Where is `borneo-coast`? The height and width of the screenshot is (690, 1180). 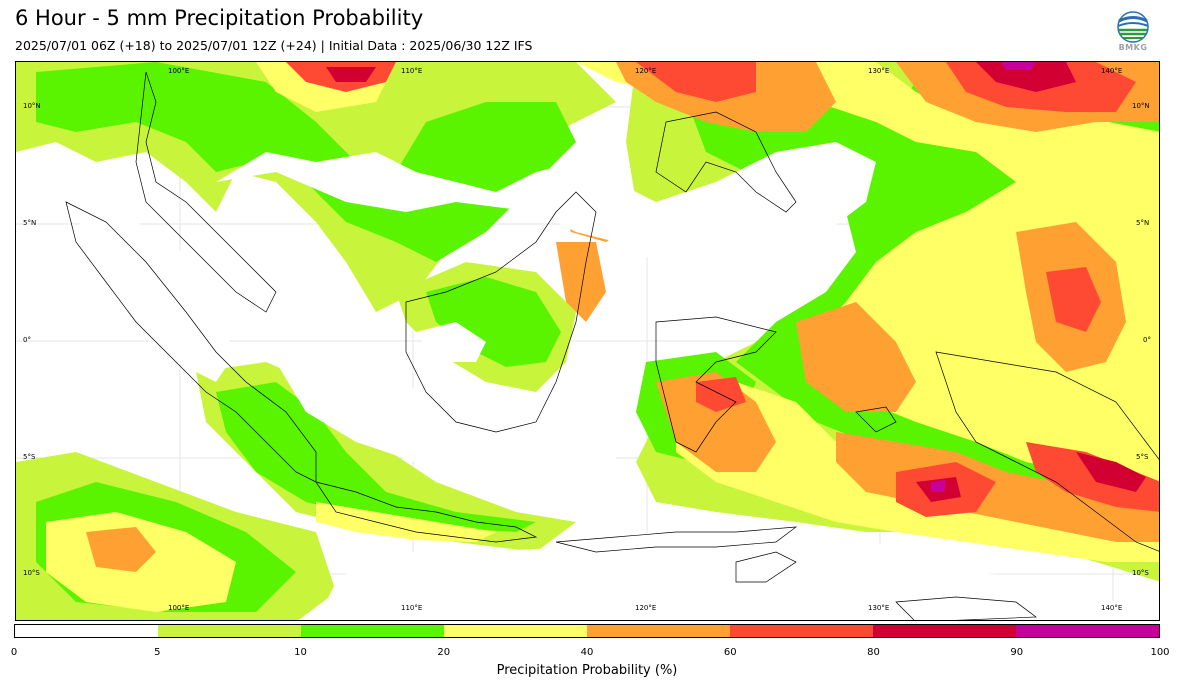 borneo-coast is located at coordinates (501, 312).